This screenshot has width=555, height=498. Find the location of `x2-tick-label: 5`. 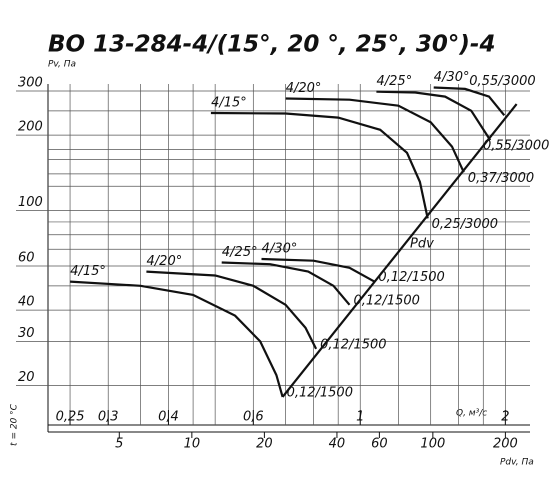

x2-tick-label: 5 is located at coordinates (119, 444).